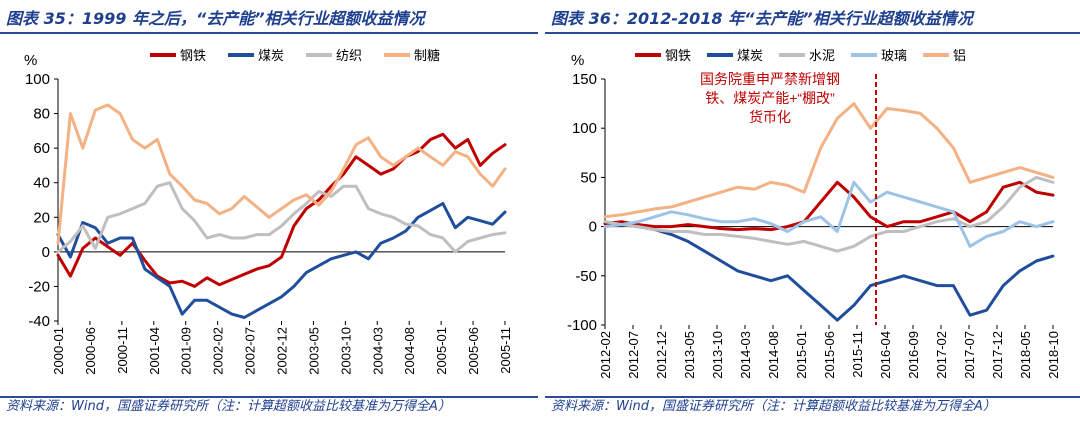 This screenshot has width=1080, height=436. What do you see at coordinates (857, 354) in the screenshot?
I see `x-tick-label: 2015-11` at bounding box center [857, 354].